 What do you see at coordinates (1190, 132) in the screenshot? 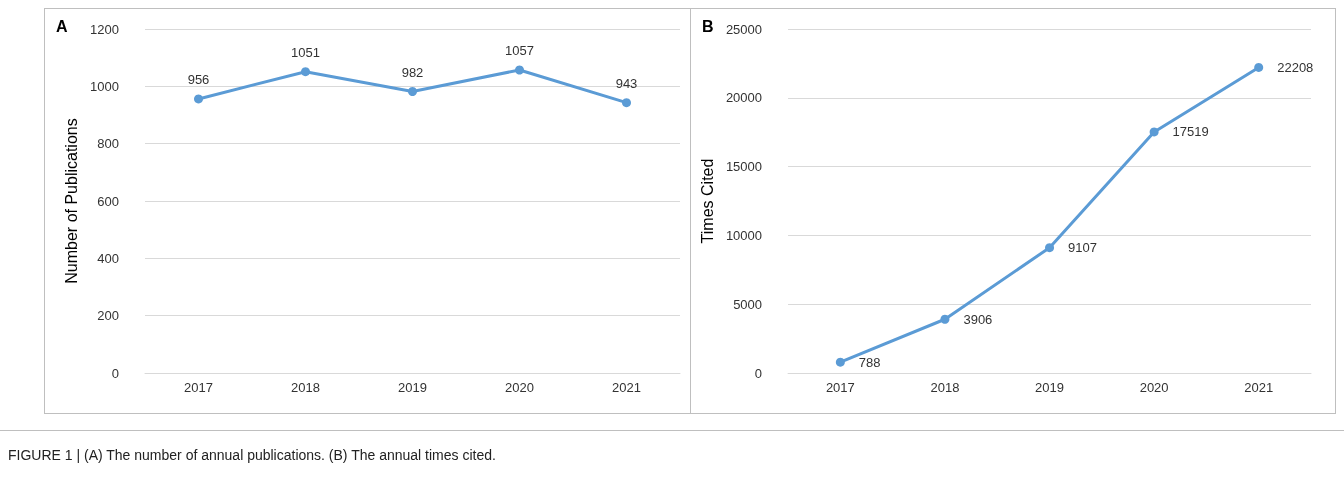
I see `data-label: 17519` at bounding box center [1190, 132].